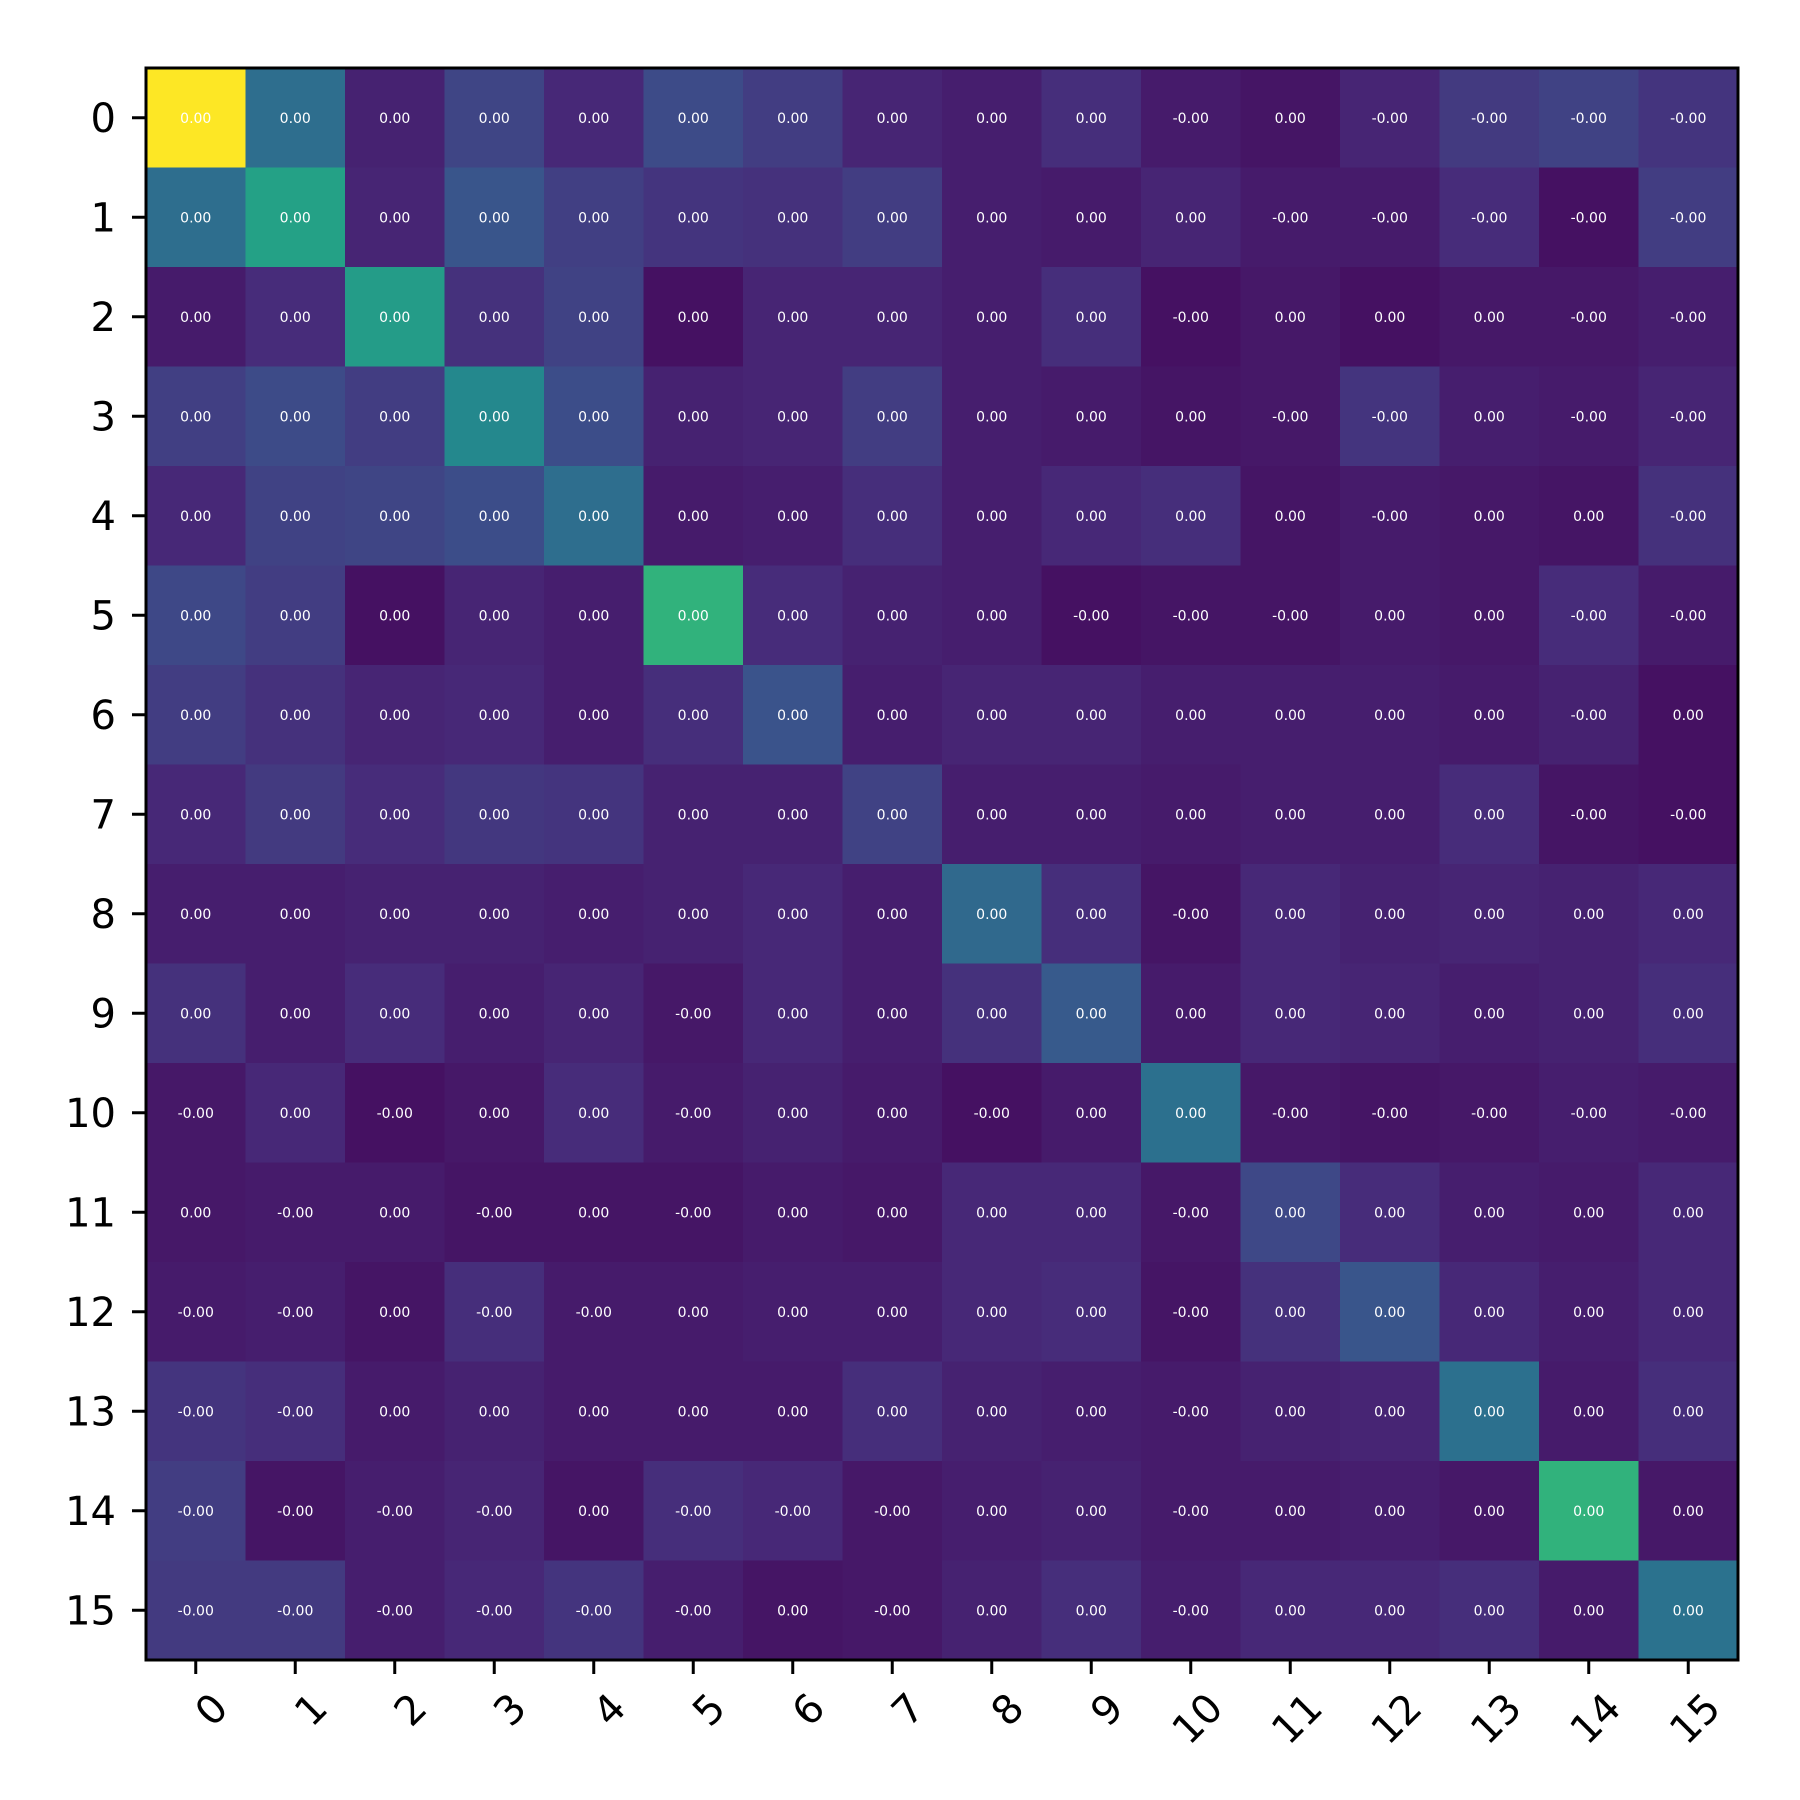 The height and width of the screenshot is (1800, 1800). What do you see at coordinates (1297, 1719) in the screenshot?
I see `x-tick-label: 11` at bounding box center [1297, 1719].